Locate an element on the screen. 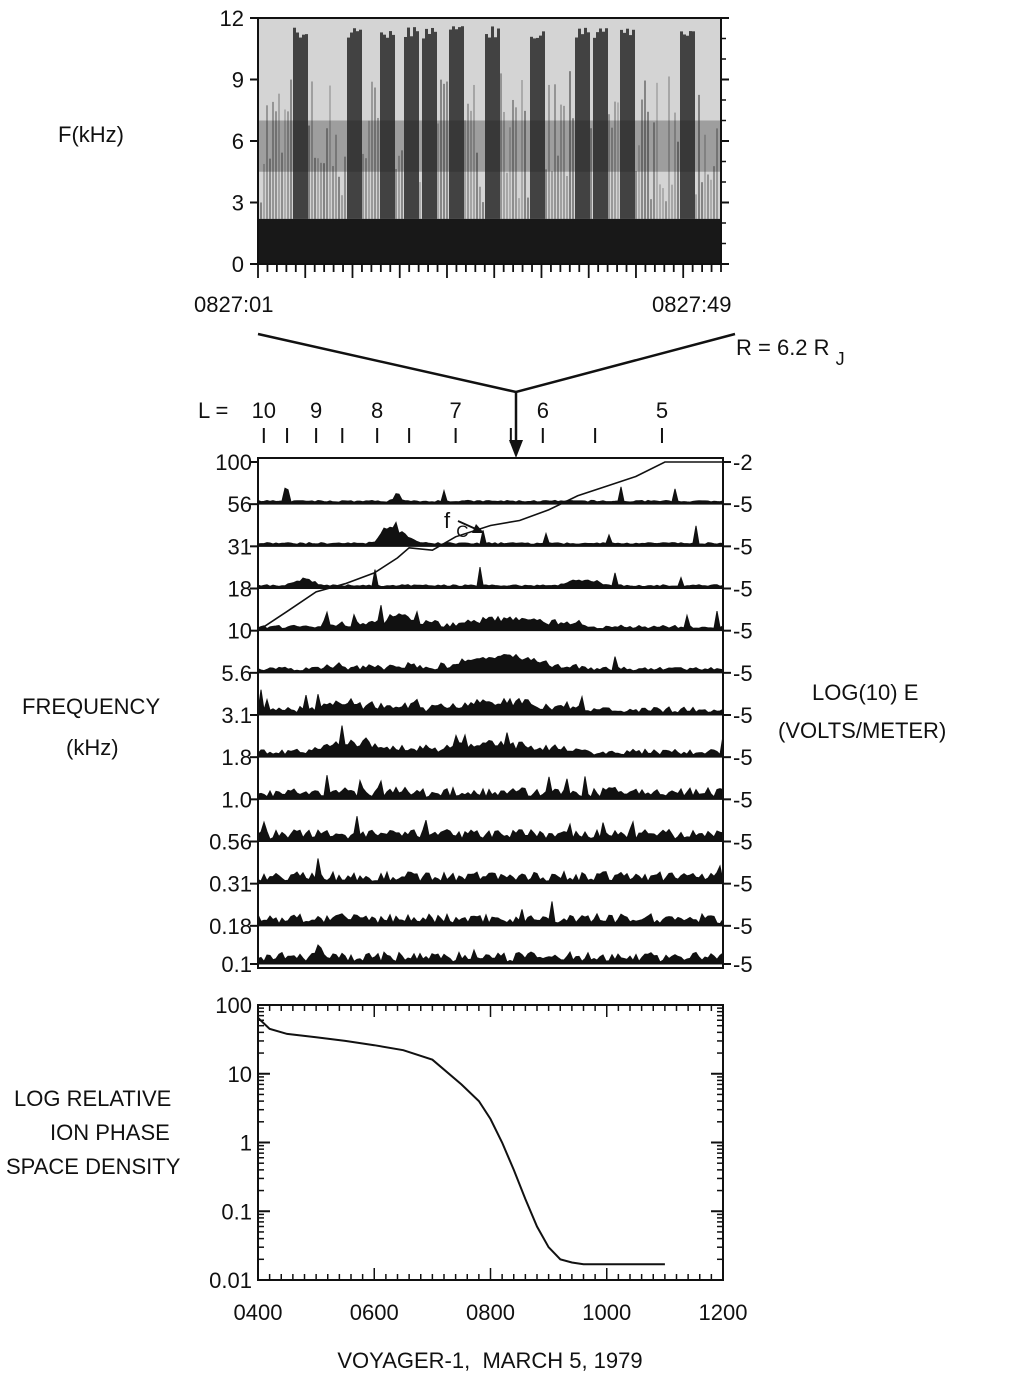  density-y-tick-label: 0.01 is located at coordinates (230, 1280).